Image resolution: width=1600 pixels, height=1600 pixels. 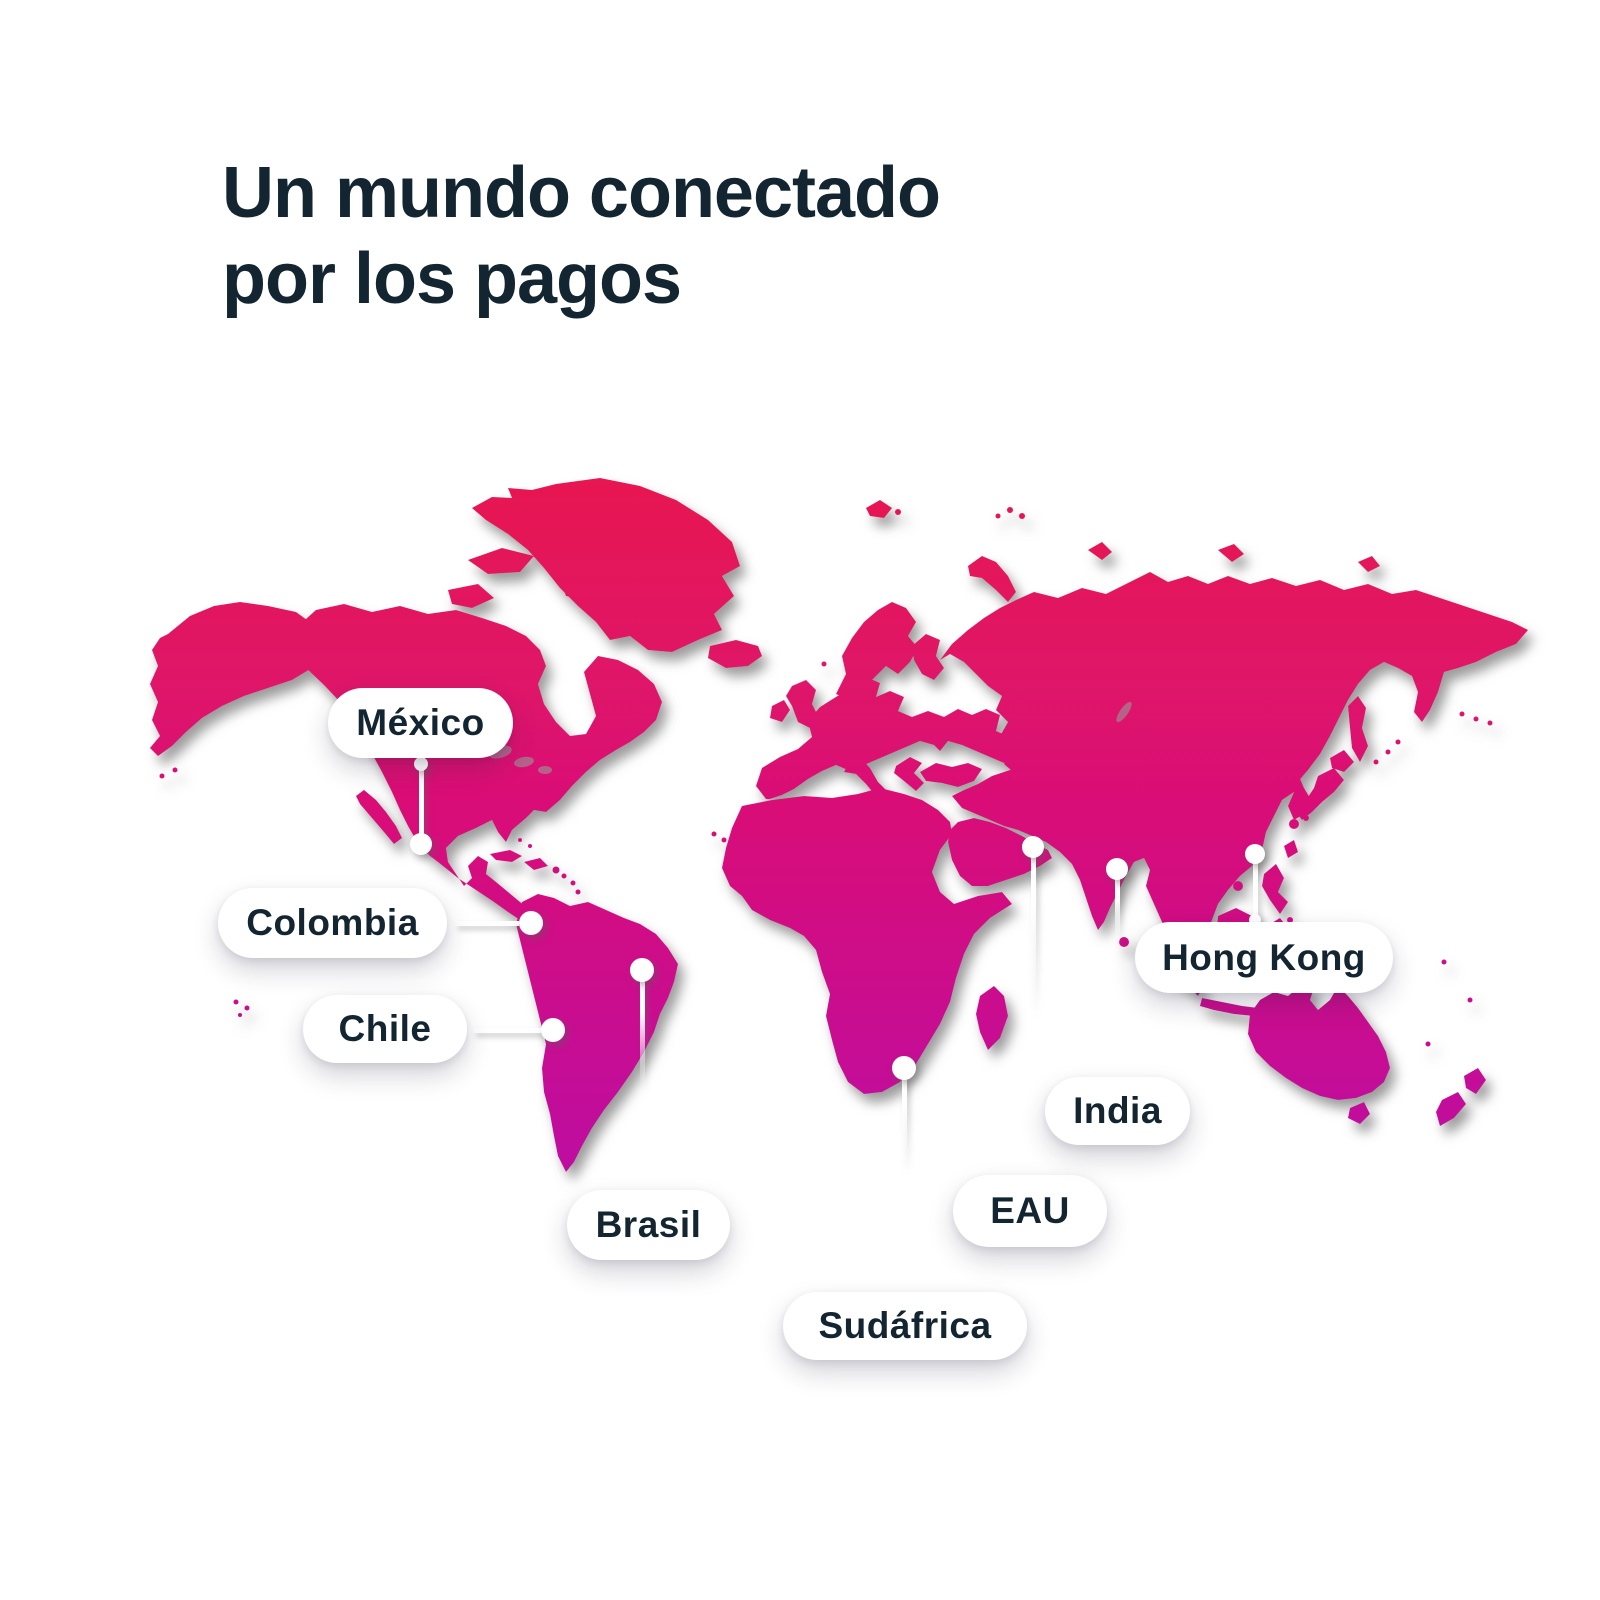 What do you see at coordinates (1475, 1081) in the screenshot?
I see `island-nz-north` at bounding box center [1475, 1081].